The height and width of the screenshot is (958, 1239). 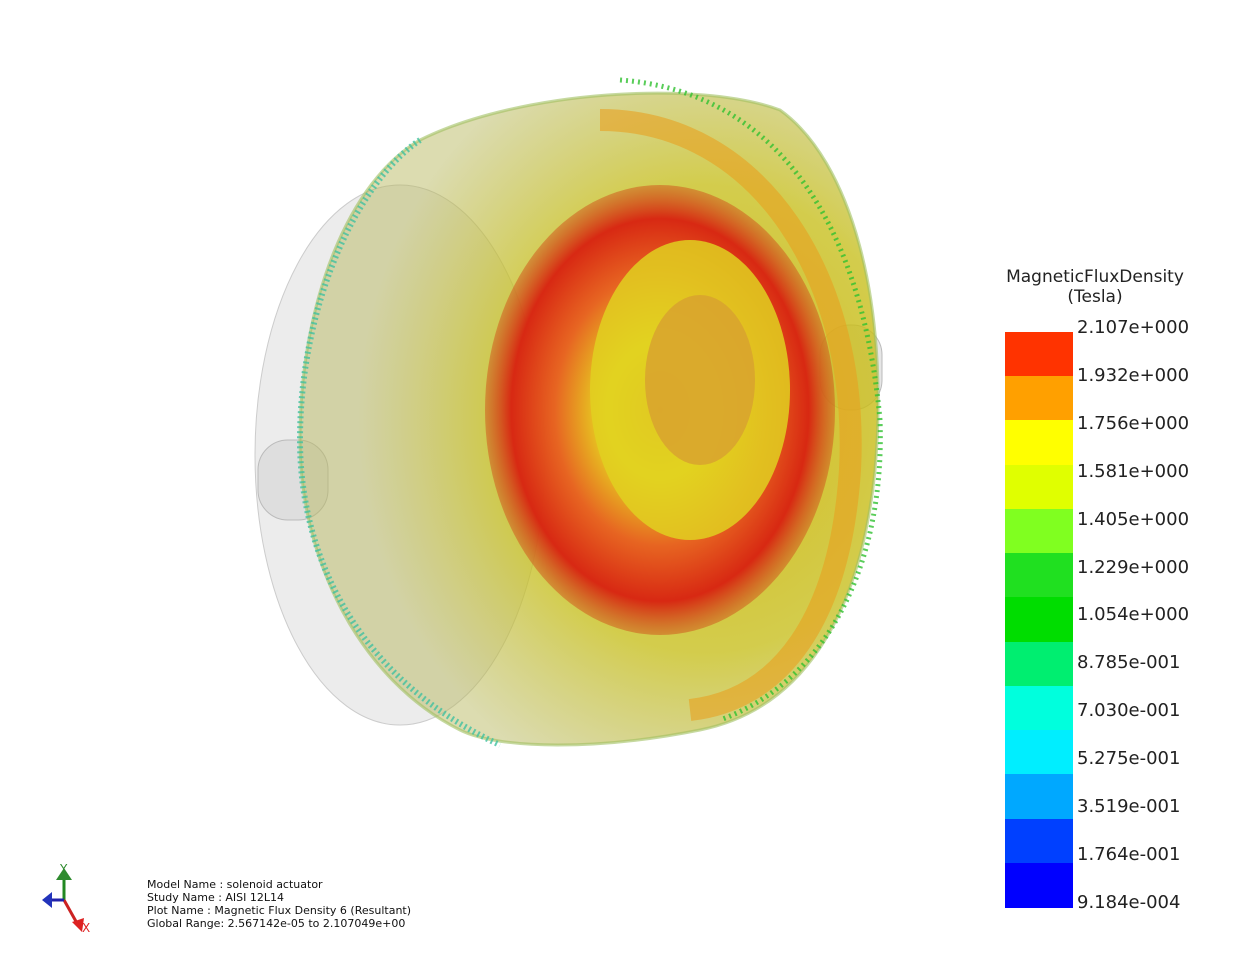 I want to click on legend-tick-label: 1.229e+000, so click(x=1133, y=567).